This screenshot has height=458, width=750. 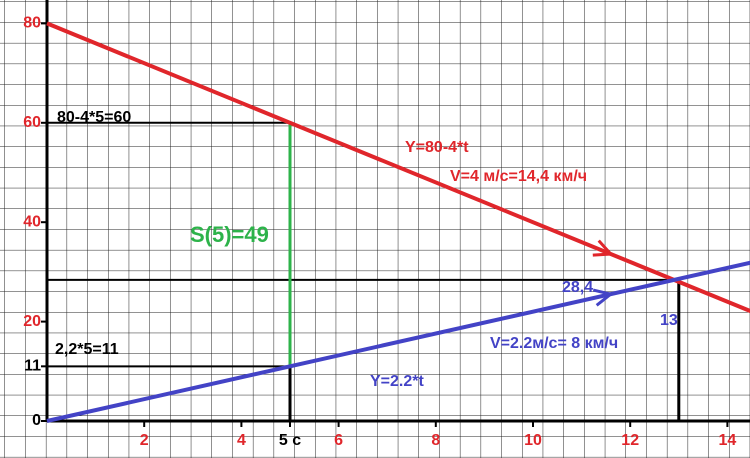 What do you see at coordinates (32, 23) in the screenshot?
I see `y-tick-label: 80` at bounding box center [32, 23].